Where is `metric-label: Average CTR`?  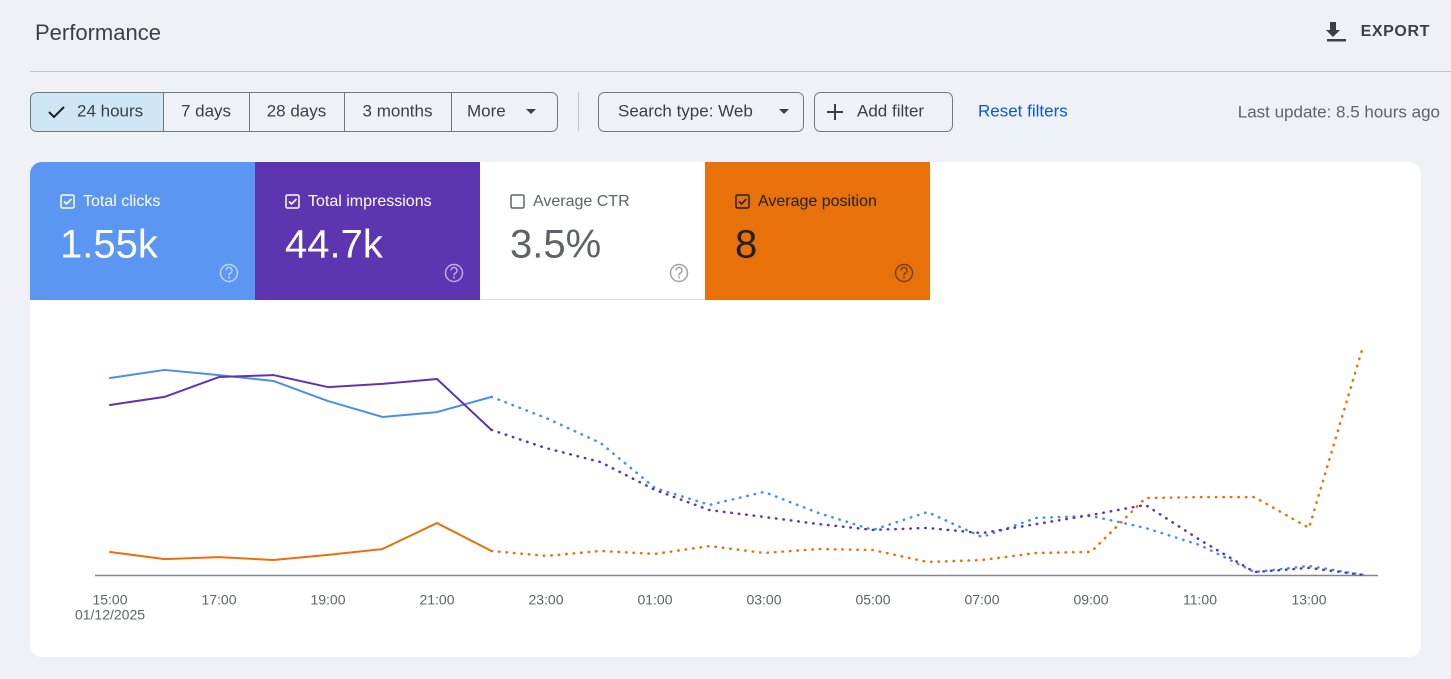 metric-label: Average CTR is located at coordinates (581, 201).